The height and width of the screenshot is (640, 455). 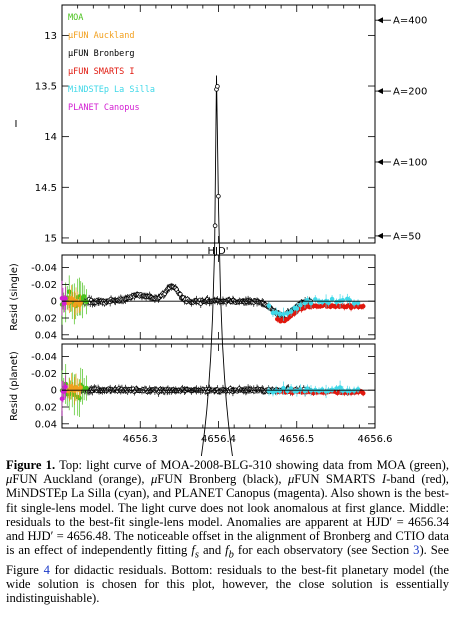 What do you see at coordinates (46, 335) in the screenshot?
I see `middle-ytick-label: 0.04` at bounding box center [46, 335].